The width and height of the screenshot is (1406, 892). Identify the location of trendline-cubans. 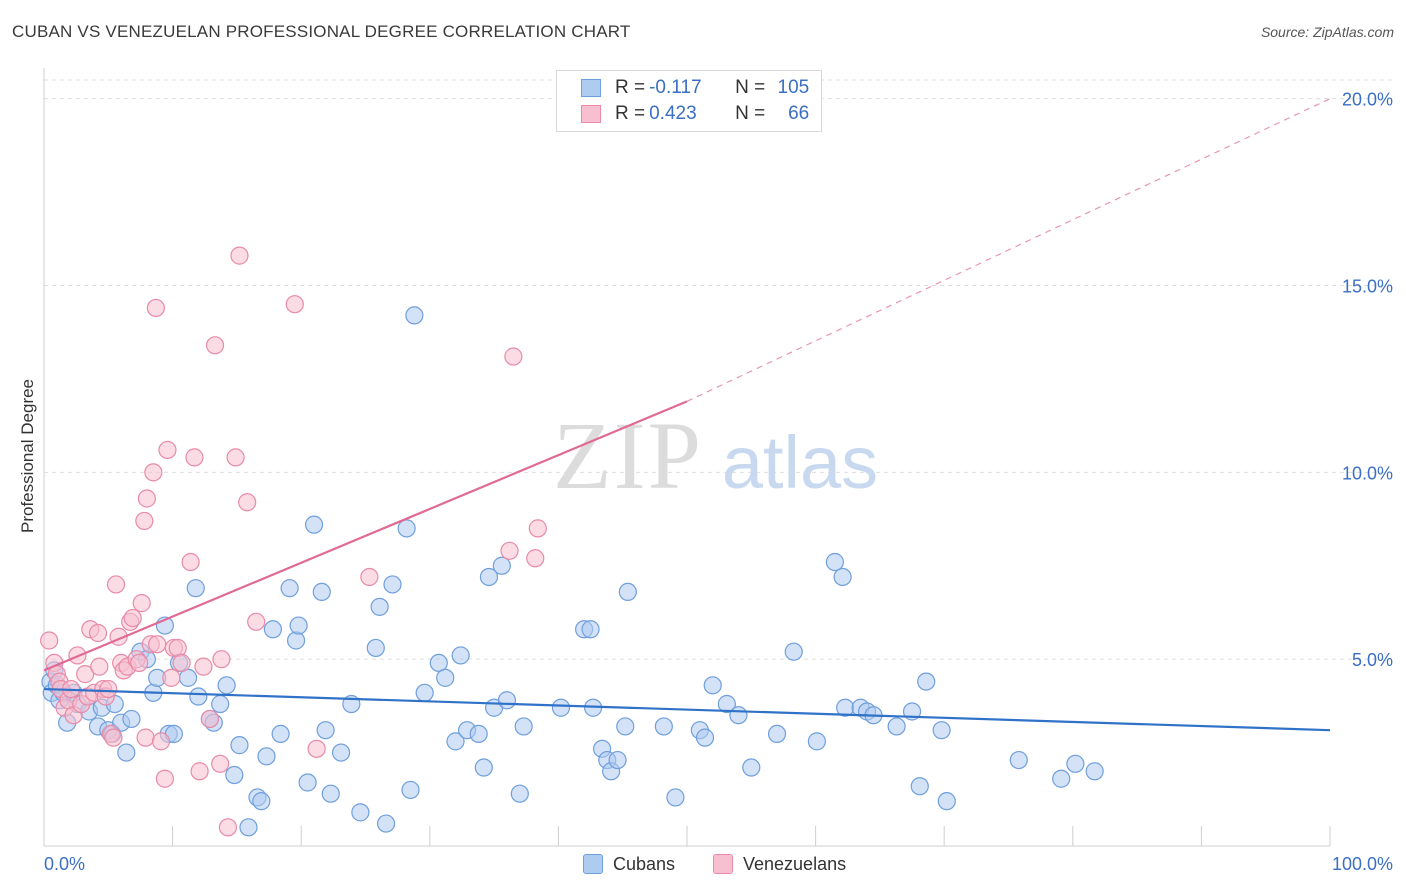
(687, 709).